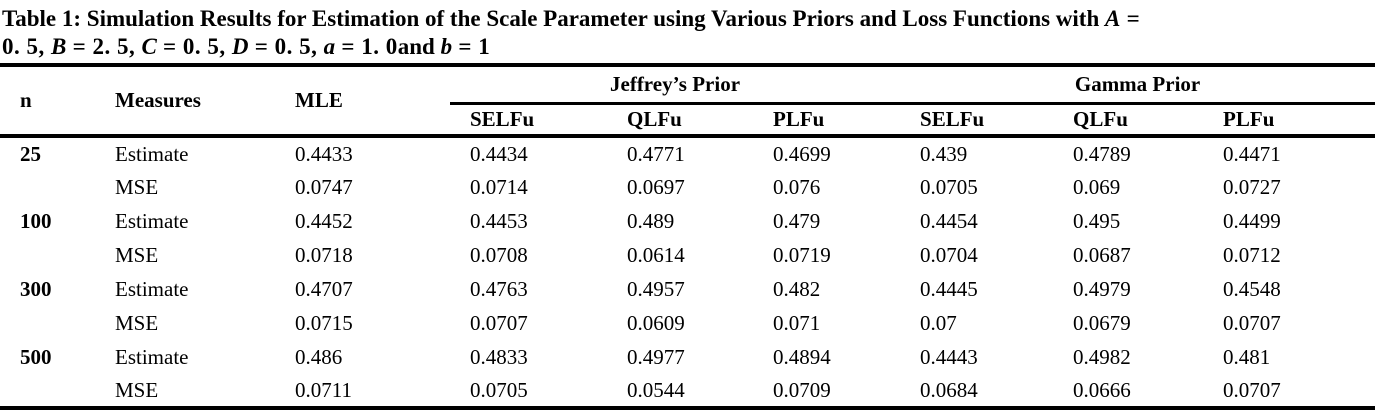 The image size is (1375, 417). What do you see at coordinates (1102, 322) in the screenshot?
I see `cell-value: 0.0679` at bounding box center [1102, 322].